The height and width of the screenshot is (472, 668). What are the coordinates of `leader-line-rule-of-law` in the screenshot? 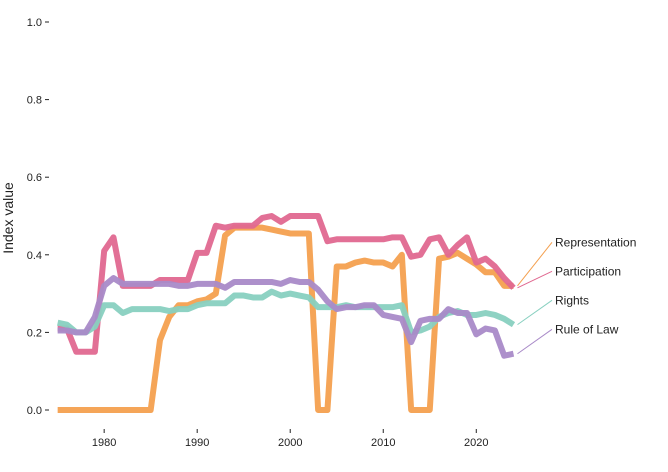 It's located at (535, 341).